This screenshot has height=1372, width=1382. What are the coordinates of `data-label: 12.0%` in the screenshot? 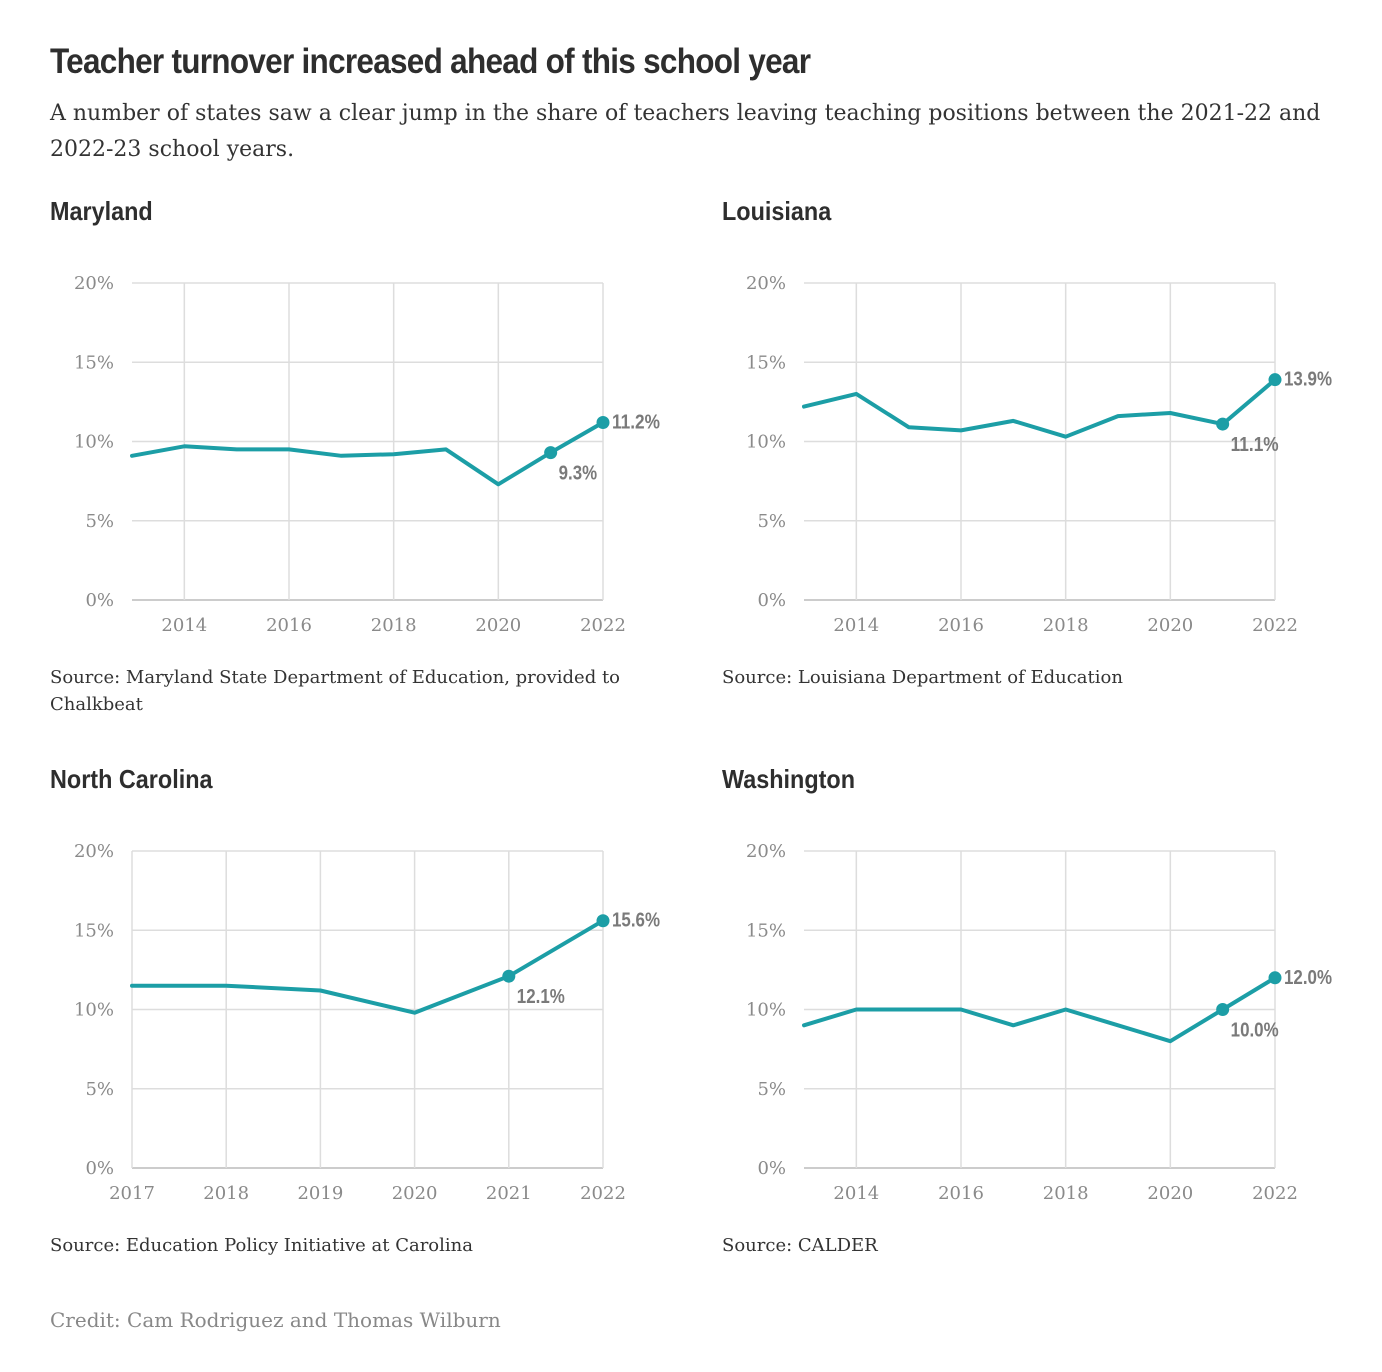 It's located at (1308, 978).